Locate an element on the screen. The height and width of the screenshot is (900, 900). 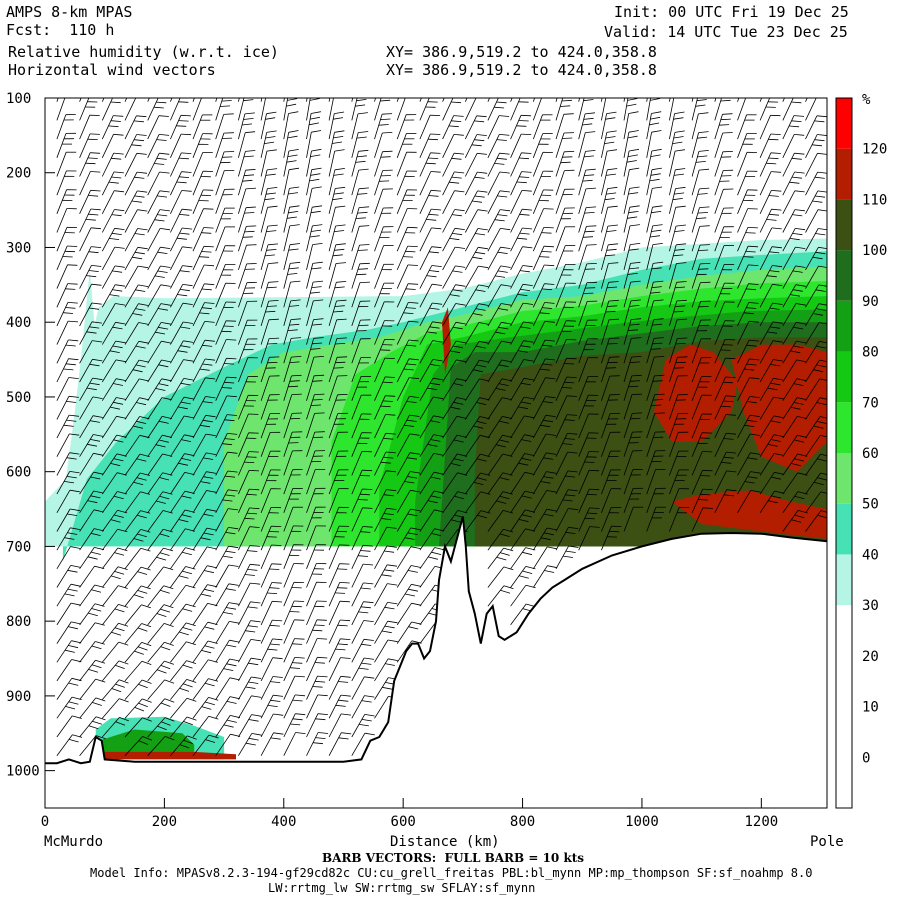
y-tick-label-900: 900 is located at coordinates (18, 697).